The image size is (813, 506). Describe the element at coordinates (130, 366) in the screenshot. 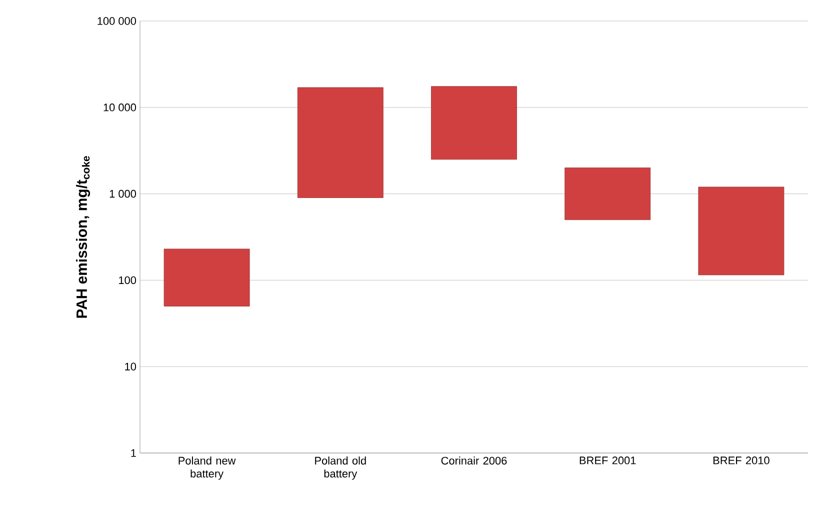

I see `y-tick-label: 10` at that location.